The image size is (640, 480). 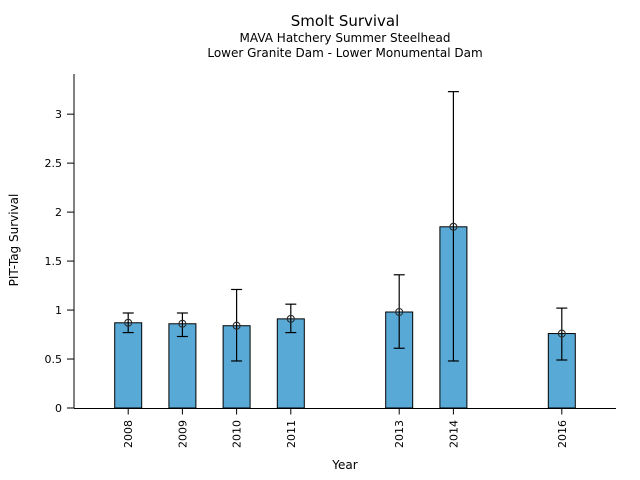 I want to click on error-bar-2010, so click(x=237, y=325).